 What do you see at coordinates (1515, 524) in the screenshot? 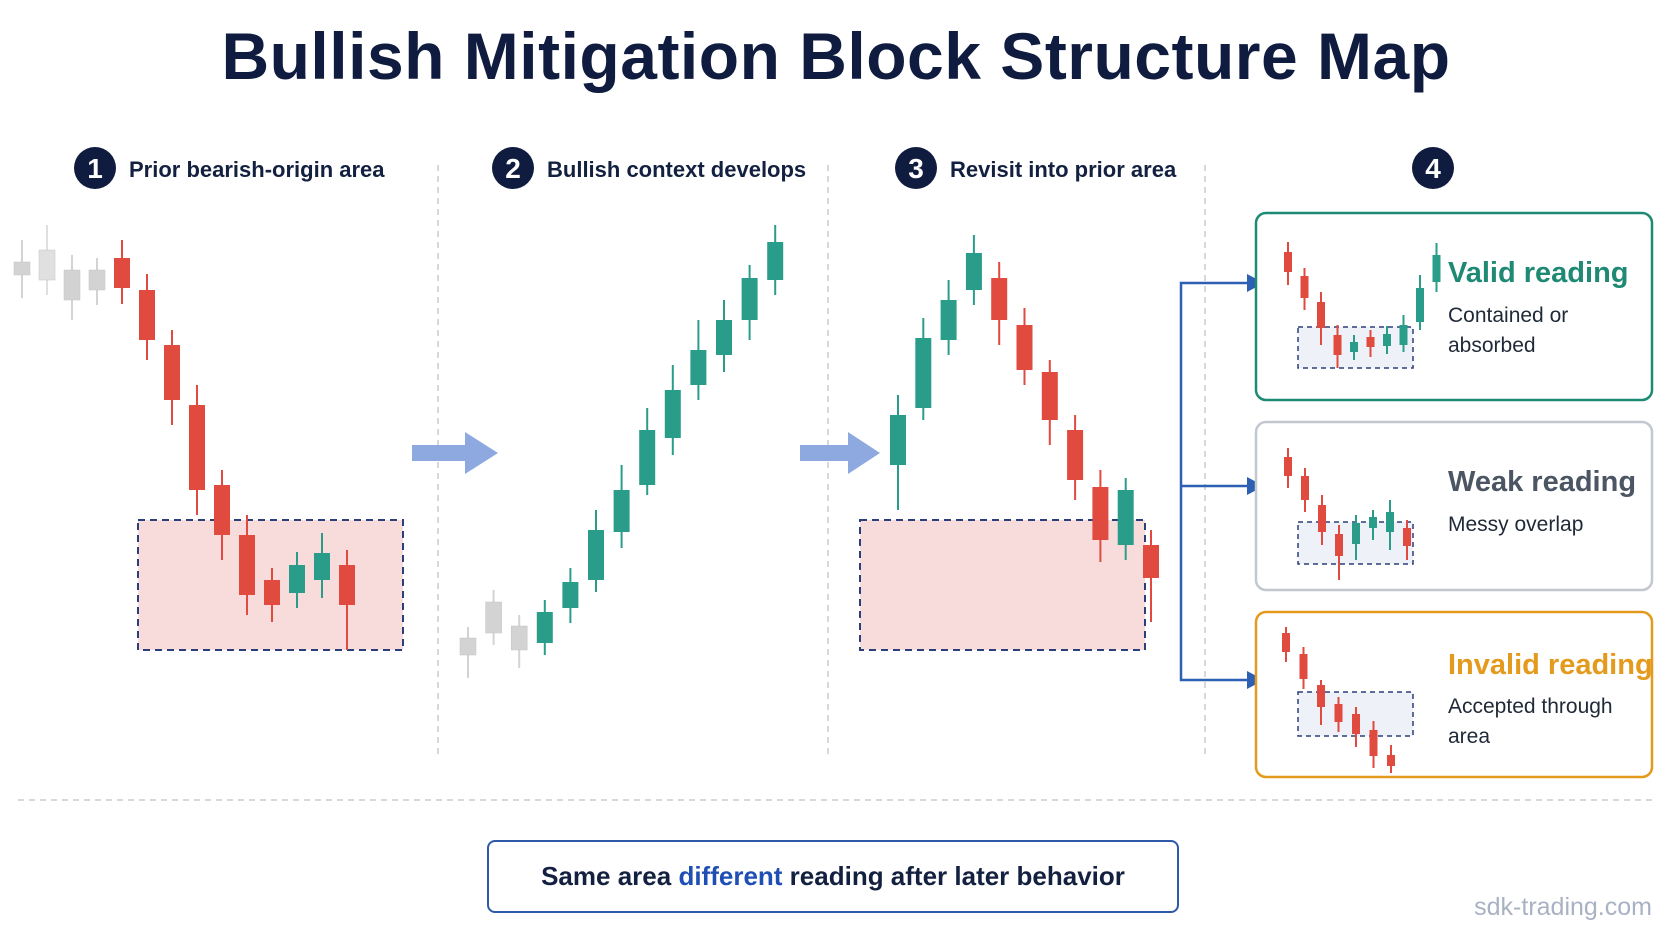
I see `weak-desc-1: Messy overlap` at bounding box center [1515, 524].